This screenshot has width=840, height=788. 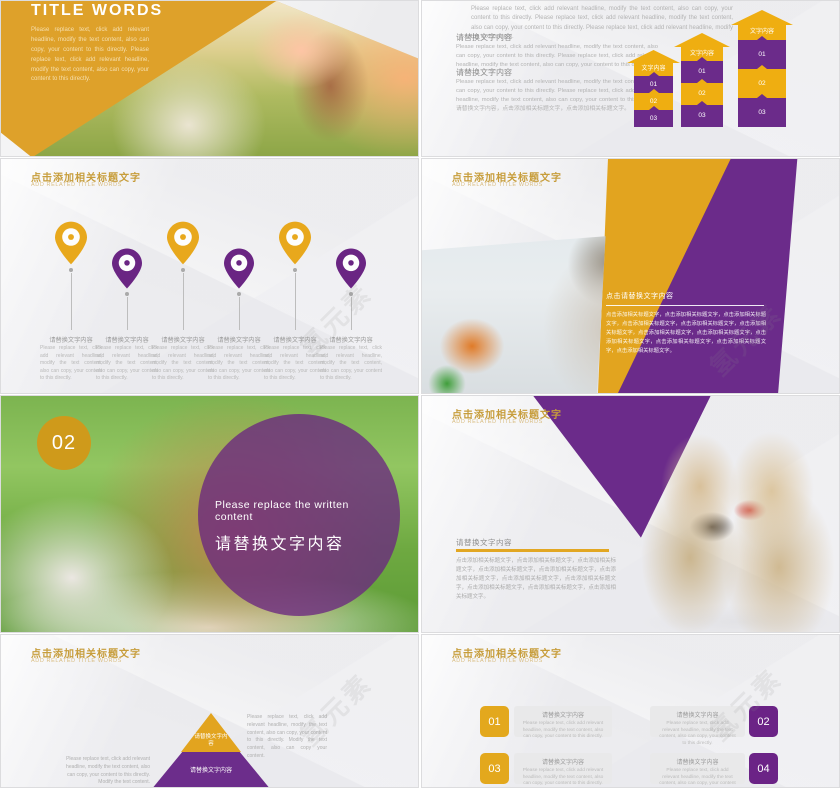 What do you see at coordinates (640, 296) in the screenshot?
I see `panel-heading: 点击请替换文字内容` at bounding box center [640, 296].